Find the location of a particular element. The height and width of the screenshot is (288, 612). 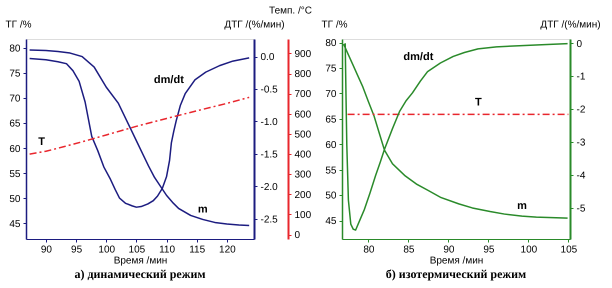

y2-tick-label: -1.0 is located at coordinates (269, 122).